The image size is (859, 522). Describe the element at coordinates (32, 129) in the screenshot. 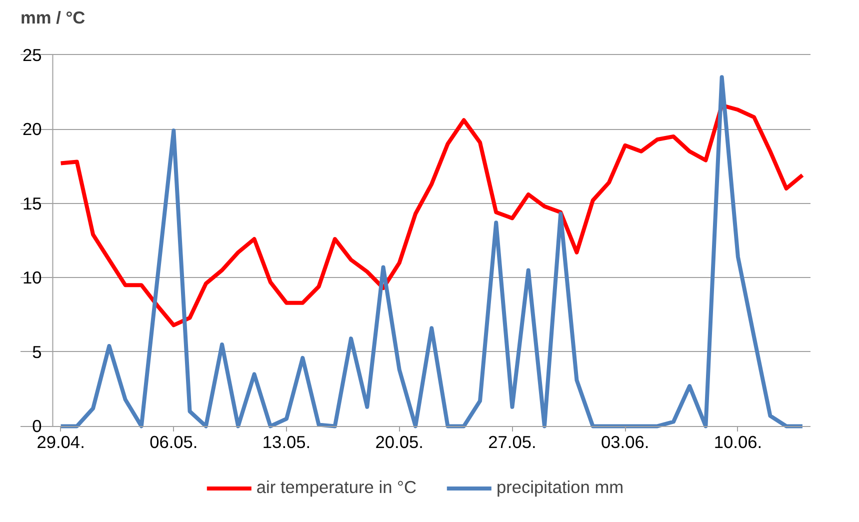

I see `y-tick-label: 20` at that location.